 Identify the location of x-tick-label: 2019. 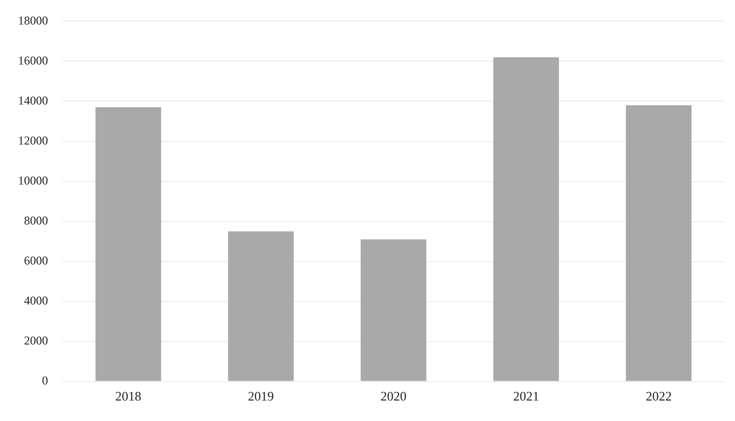
(261, 396).